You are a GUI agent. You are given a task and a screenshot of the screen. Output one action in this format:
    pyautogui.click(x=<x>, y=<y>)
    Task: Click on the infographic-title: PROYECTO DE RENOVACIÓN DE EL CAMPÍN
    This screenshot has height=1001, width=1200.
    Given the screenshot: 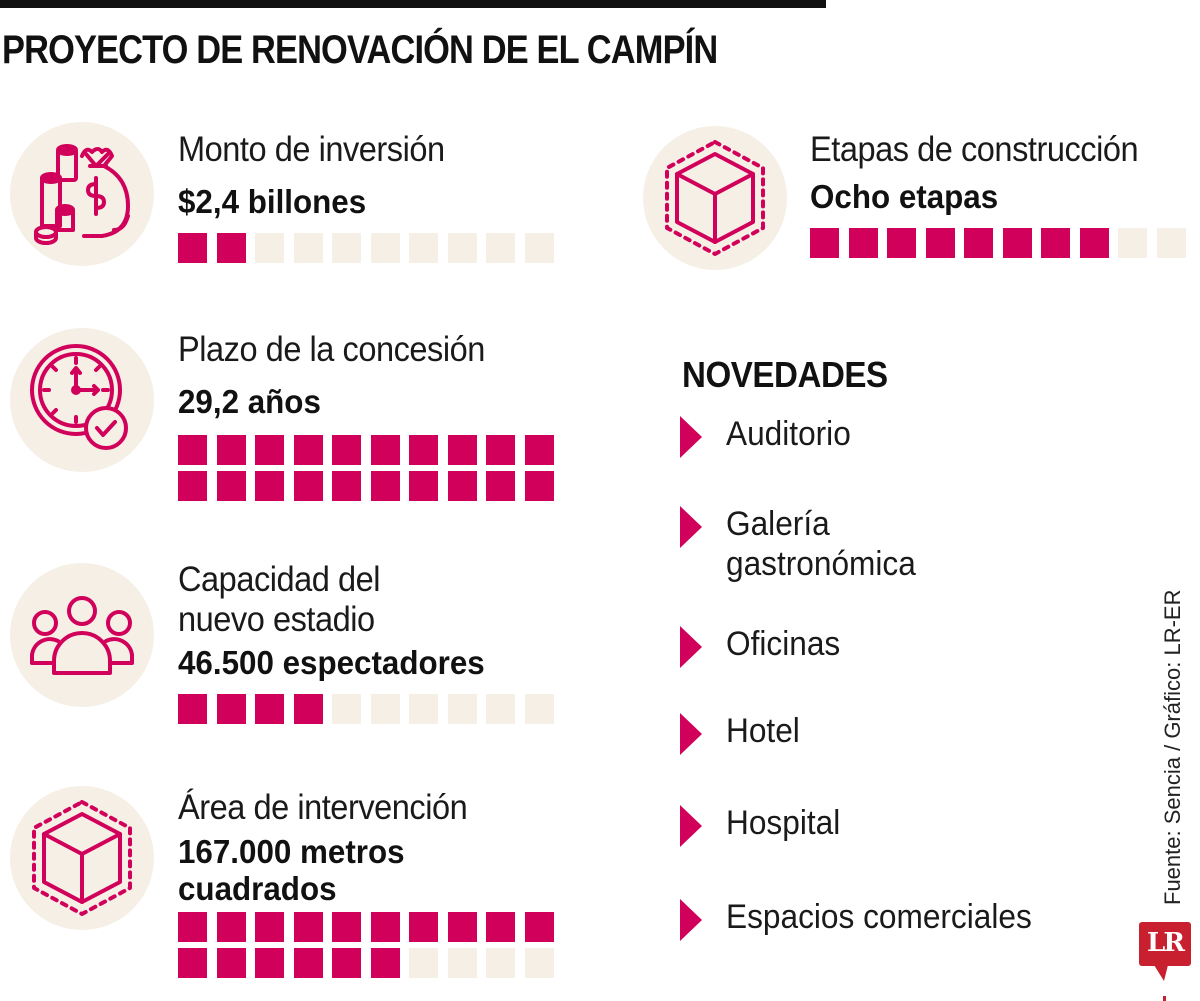 What is the action you would take?
    pyautogui.click(x=360, y=50)
    